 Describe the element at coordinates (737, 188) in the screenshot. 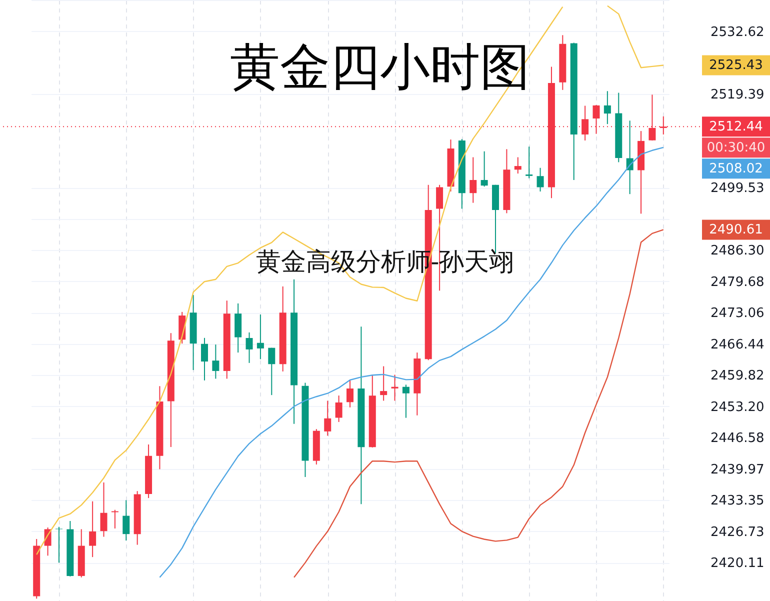

I see `y-tick-label: 2499.53` at that location.